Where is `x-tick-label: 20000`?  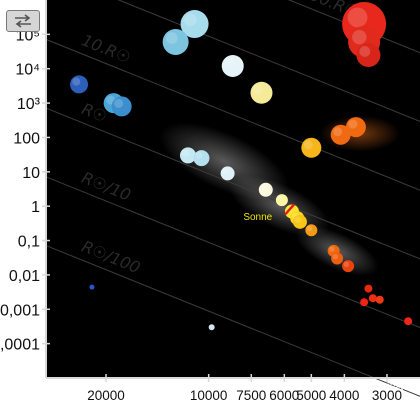 x-tick-label: 20000 is located at coordinates (106, 395).